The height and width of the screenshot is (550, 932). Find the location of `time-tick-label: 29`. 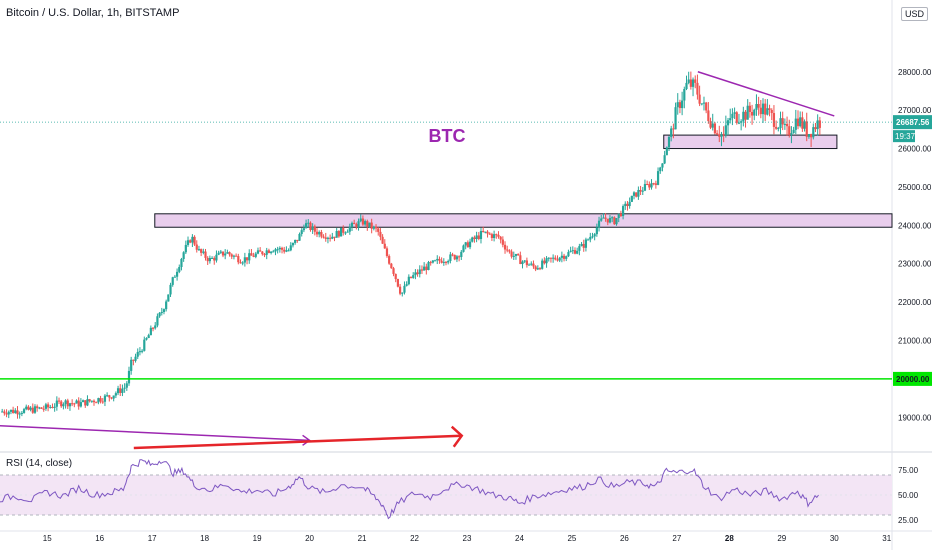

time-tick-label: 29 is located at coordinates (781, 538).